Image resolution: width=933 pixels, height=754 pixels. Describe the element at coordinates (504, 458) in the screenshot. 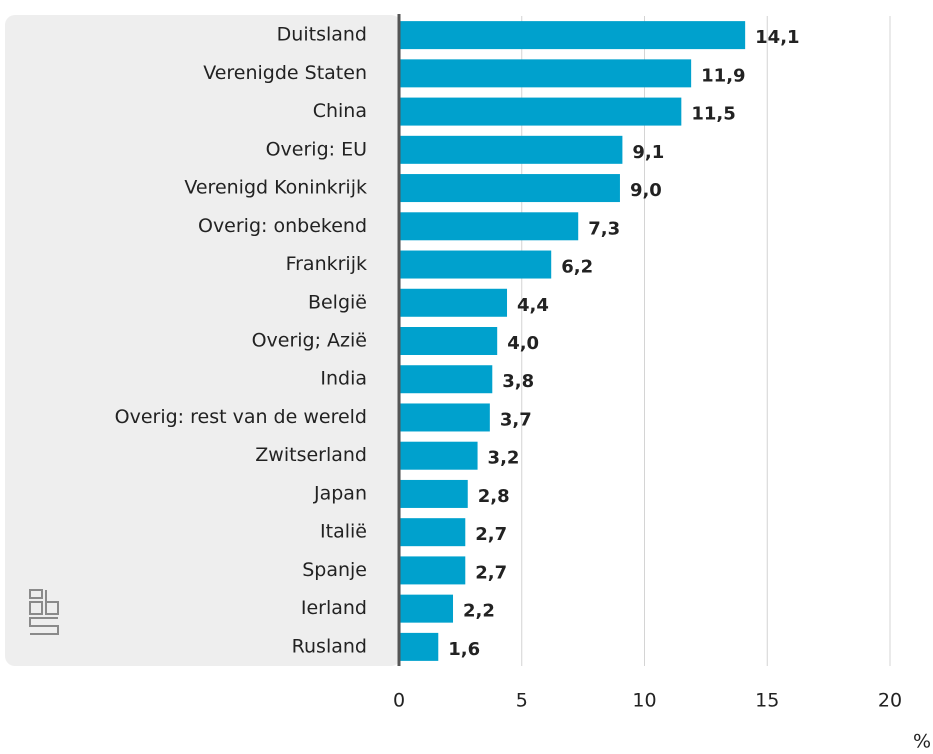

I see `value-label: 3,2` at that location.